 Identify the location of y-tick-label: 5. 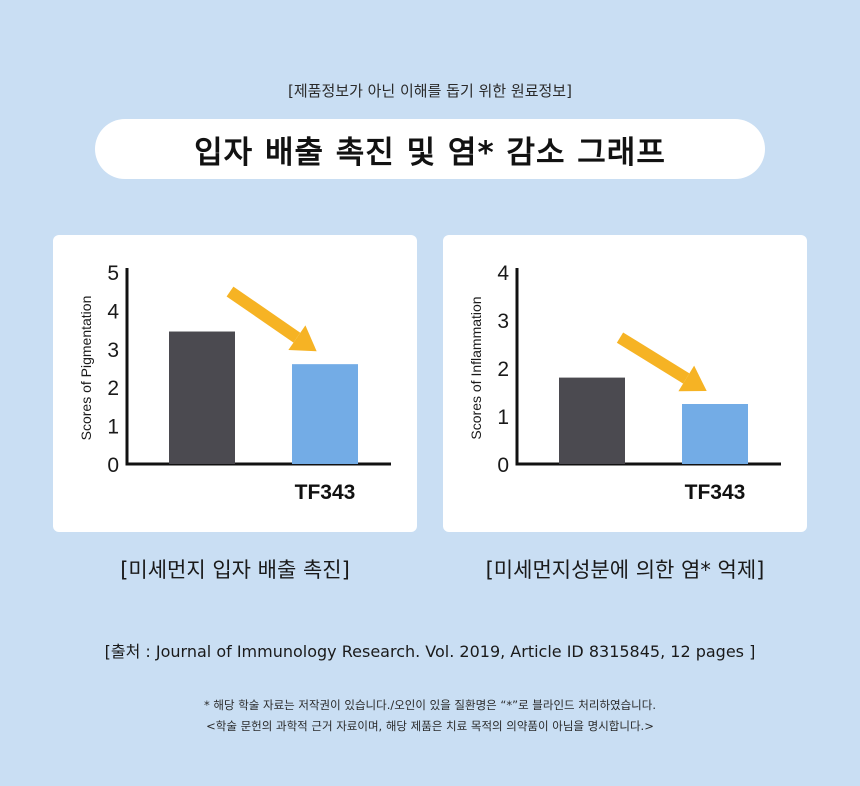
(113, 273).